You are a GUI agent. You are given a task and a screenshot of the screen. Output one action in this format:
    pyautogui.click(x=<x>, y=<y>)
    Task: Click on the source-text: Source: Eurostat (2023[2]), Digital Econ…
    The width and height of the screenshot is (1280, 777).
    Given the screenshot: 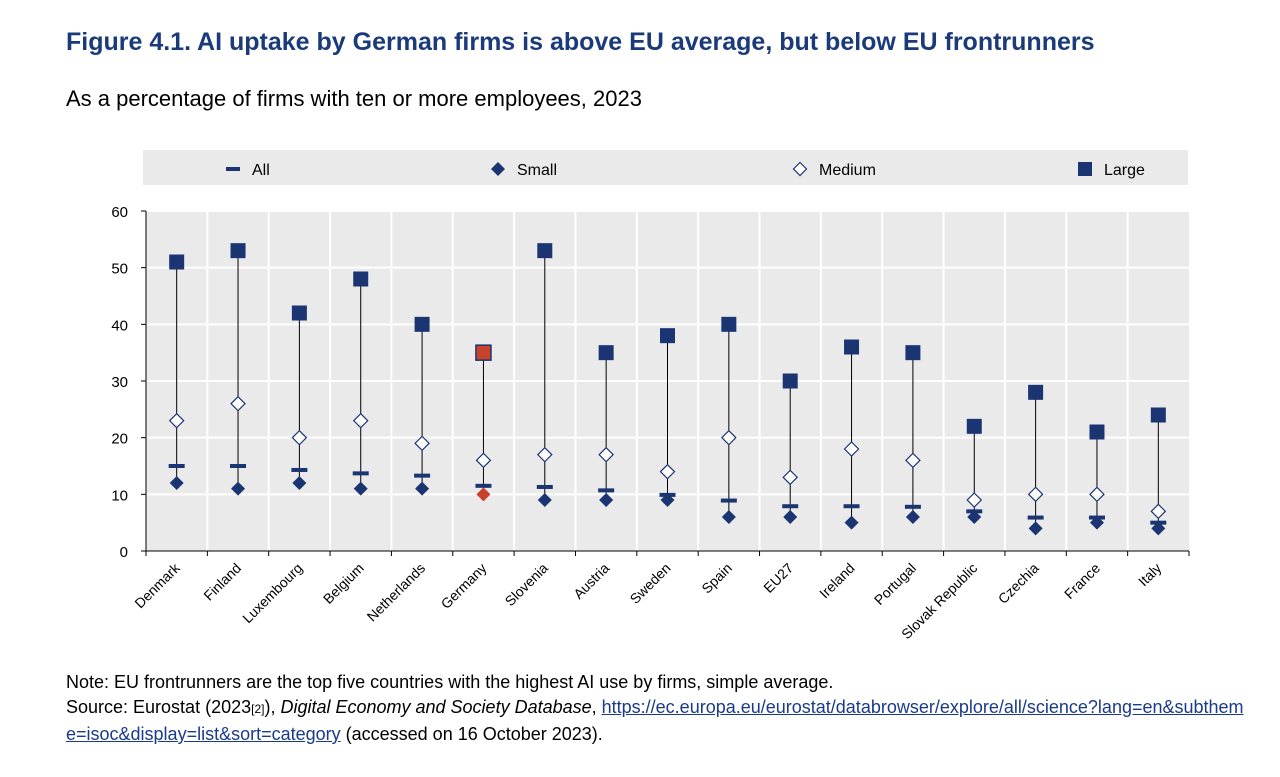 What is the action you would take?
    pyautogui.click(x=656, y=721)
    